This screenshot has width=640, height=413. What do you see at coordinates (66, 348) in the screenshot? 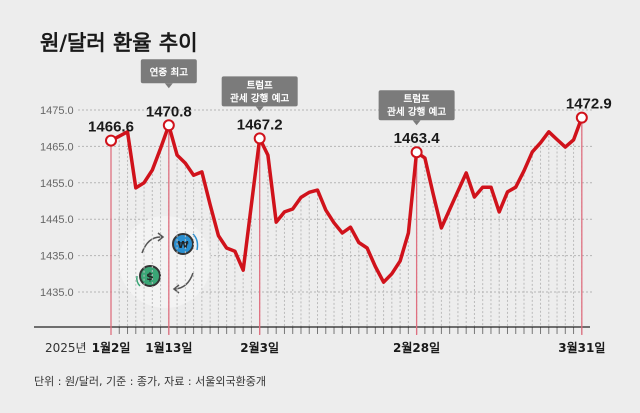
I see `year-label: 2025년` at bounding box center [66, 348].